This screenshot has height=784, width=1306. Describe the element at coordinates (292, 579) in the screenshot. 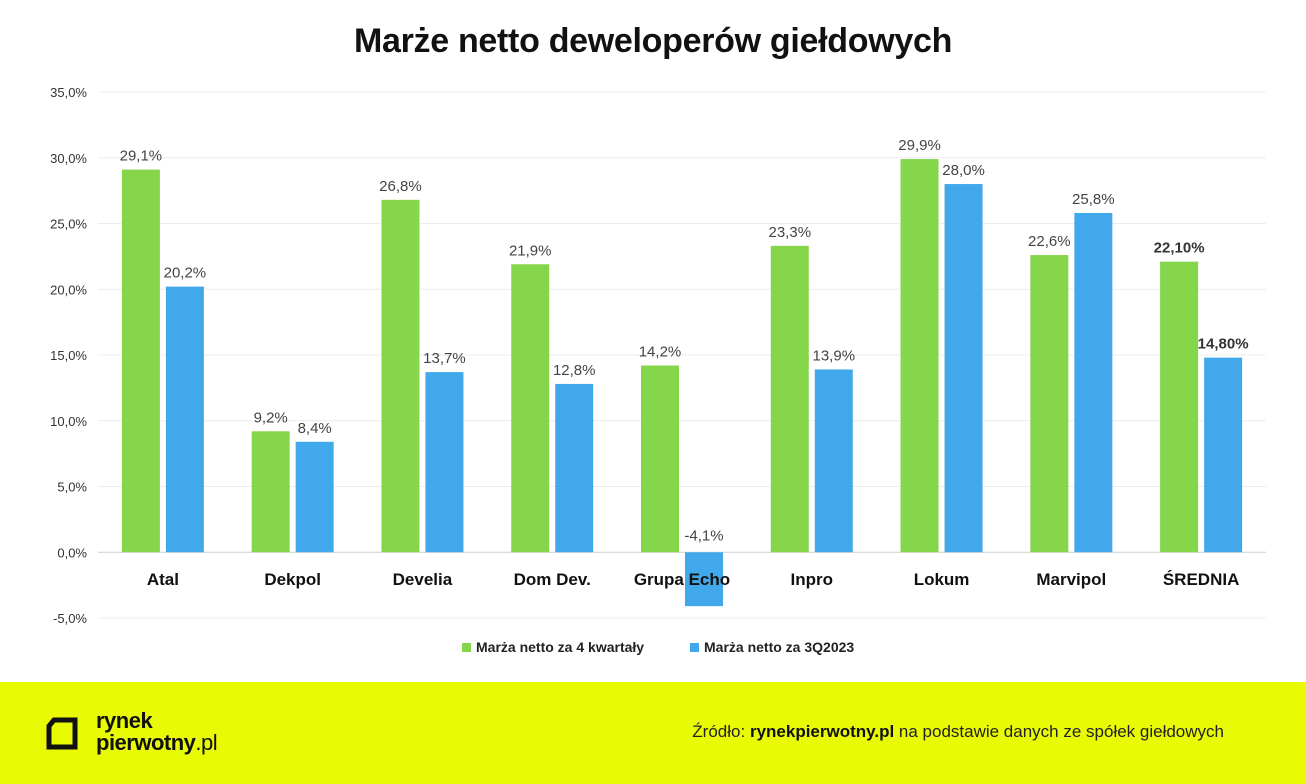

I see `x-tick-label: Dekpol` at that location.